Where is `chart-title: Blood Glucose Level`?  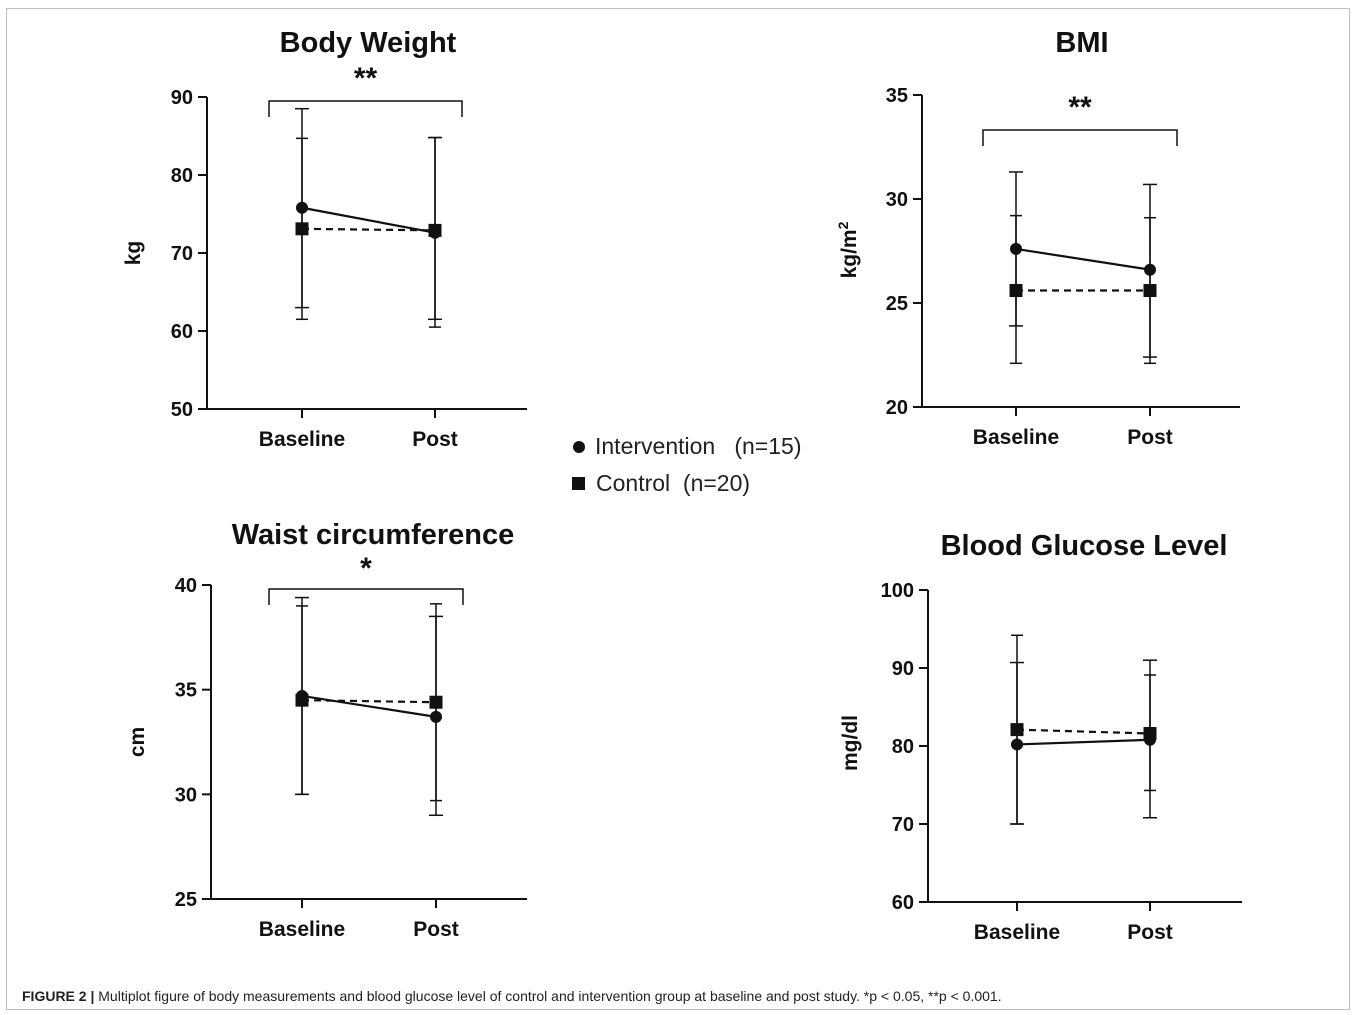 chart-title: Blood Glucose Level is located at coordinates (1084, 546).